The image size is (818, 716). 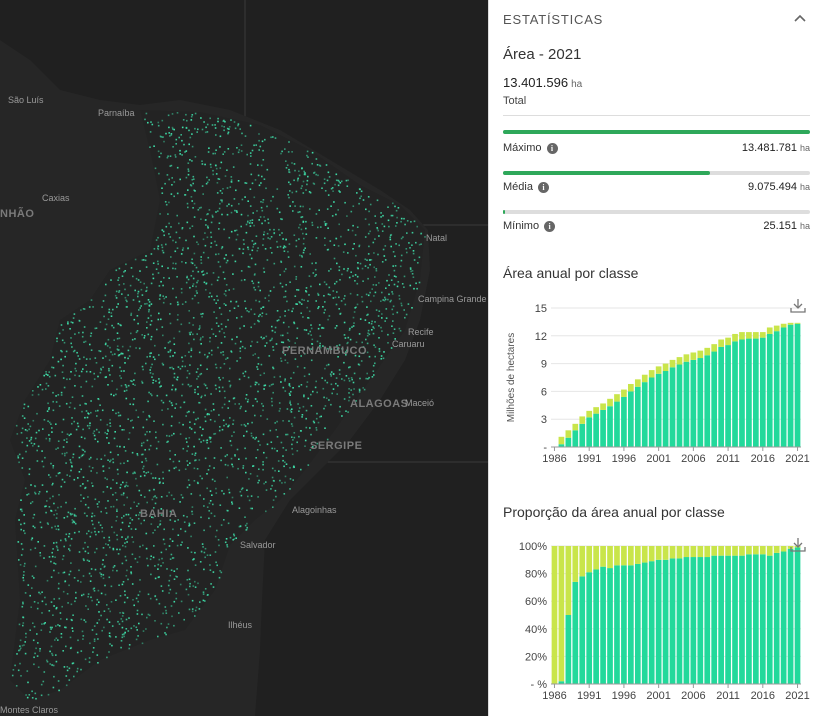 I want to click on chevron-up-icon, so click(x=800, y=18).